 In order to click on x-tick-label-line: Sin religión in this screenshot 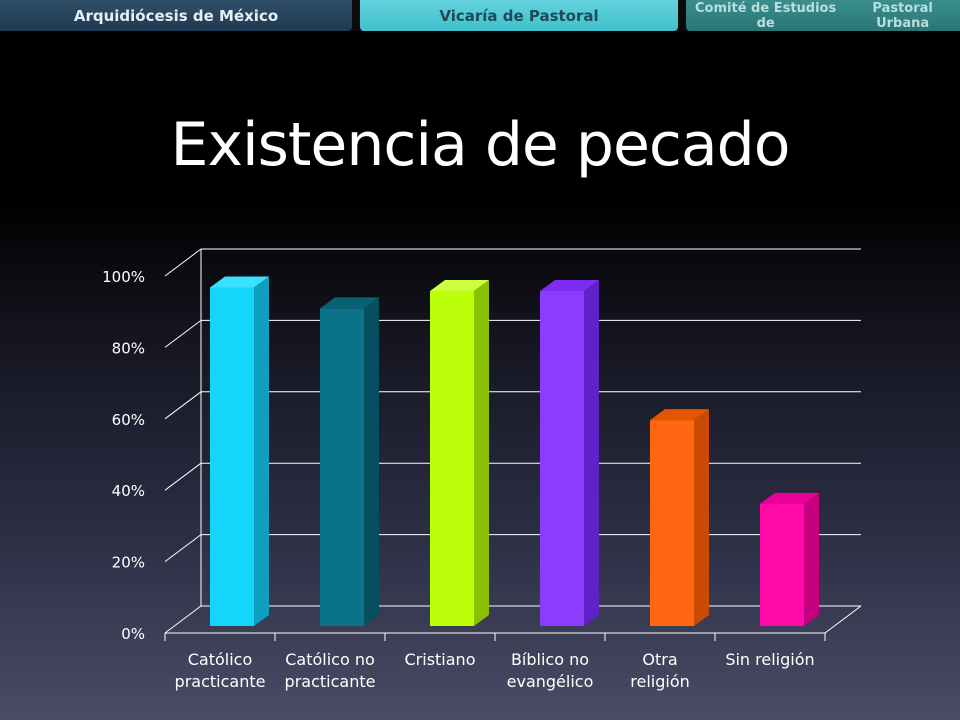, I will do `click(770, 659)`.